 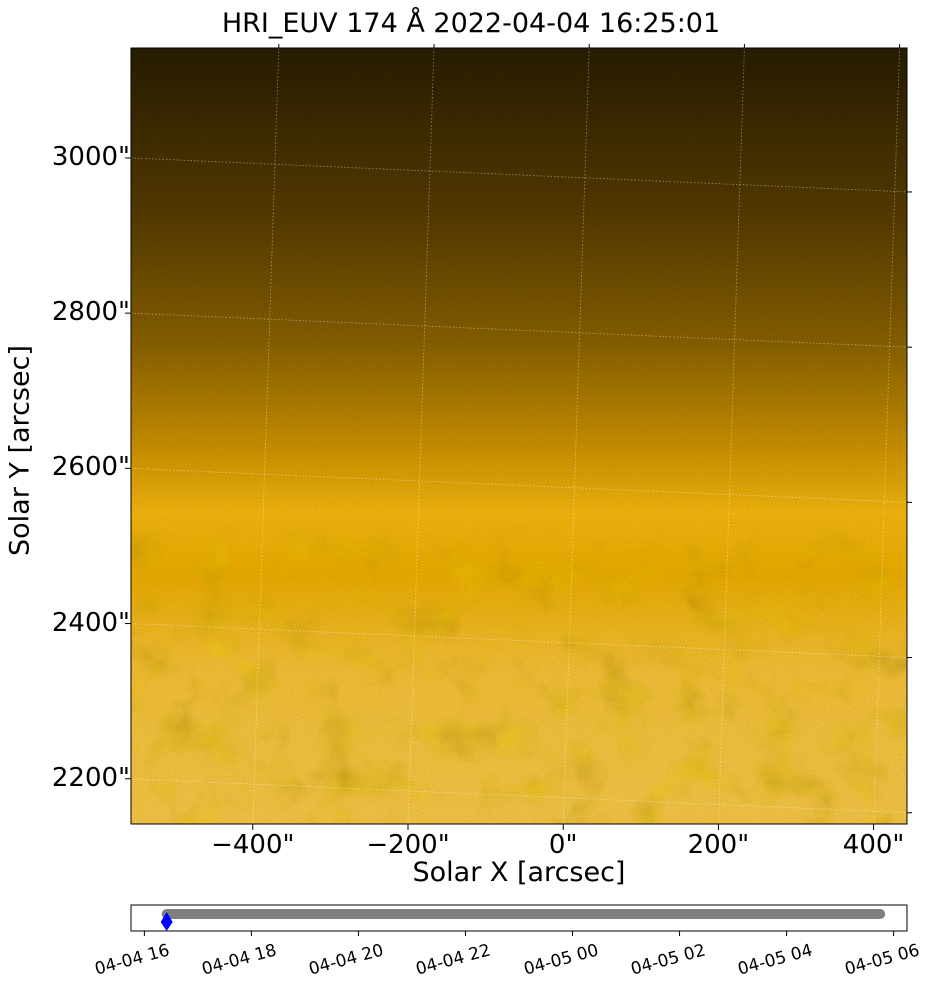 What do you see at coordinates (90, 312) in the screenshot?
I see `y-tick-label: 2800"` at bounding box center [90, 312].